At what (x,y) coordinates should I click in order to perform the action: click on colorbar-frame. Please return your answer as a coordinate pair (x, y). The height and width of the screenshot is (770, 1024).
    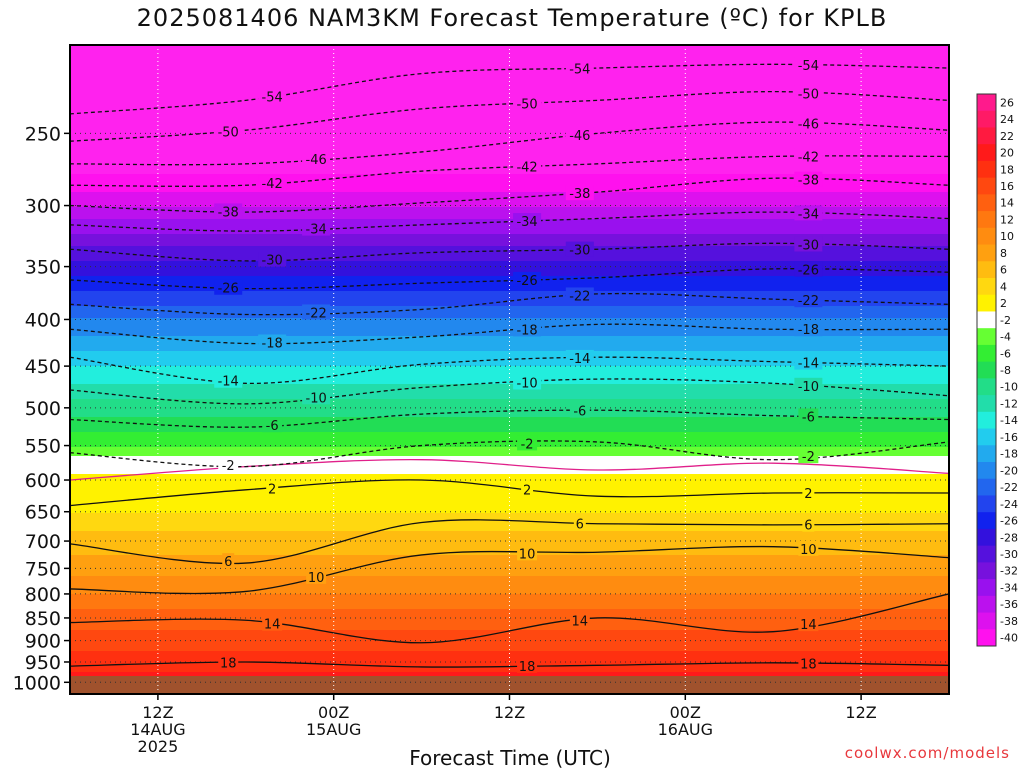
    Looking at the image, I should click on (986, 370).